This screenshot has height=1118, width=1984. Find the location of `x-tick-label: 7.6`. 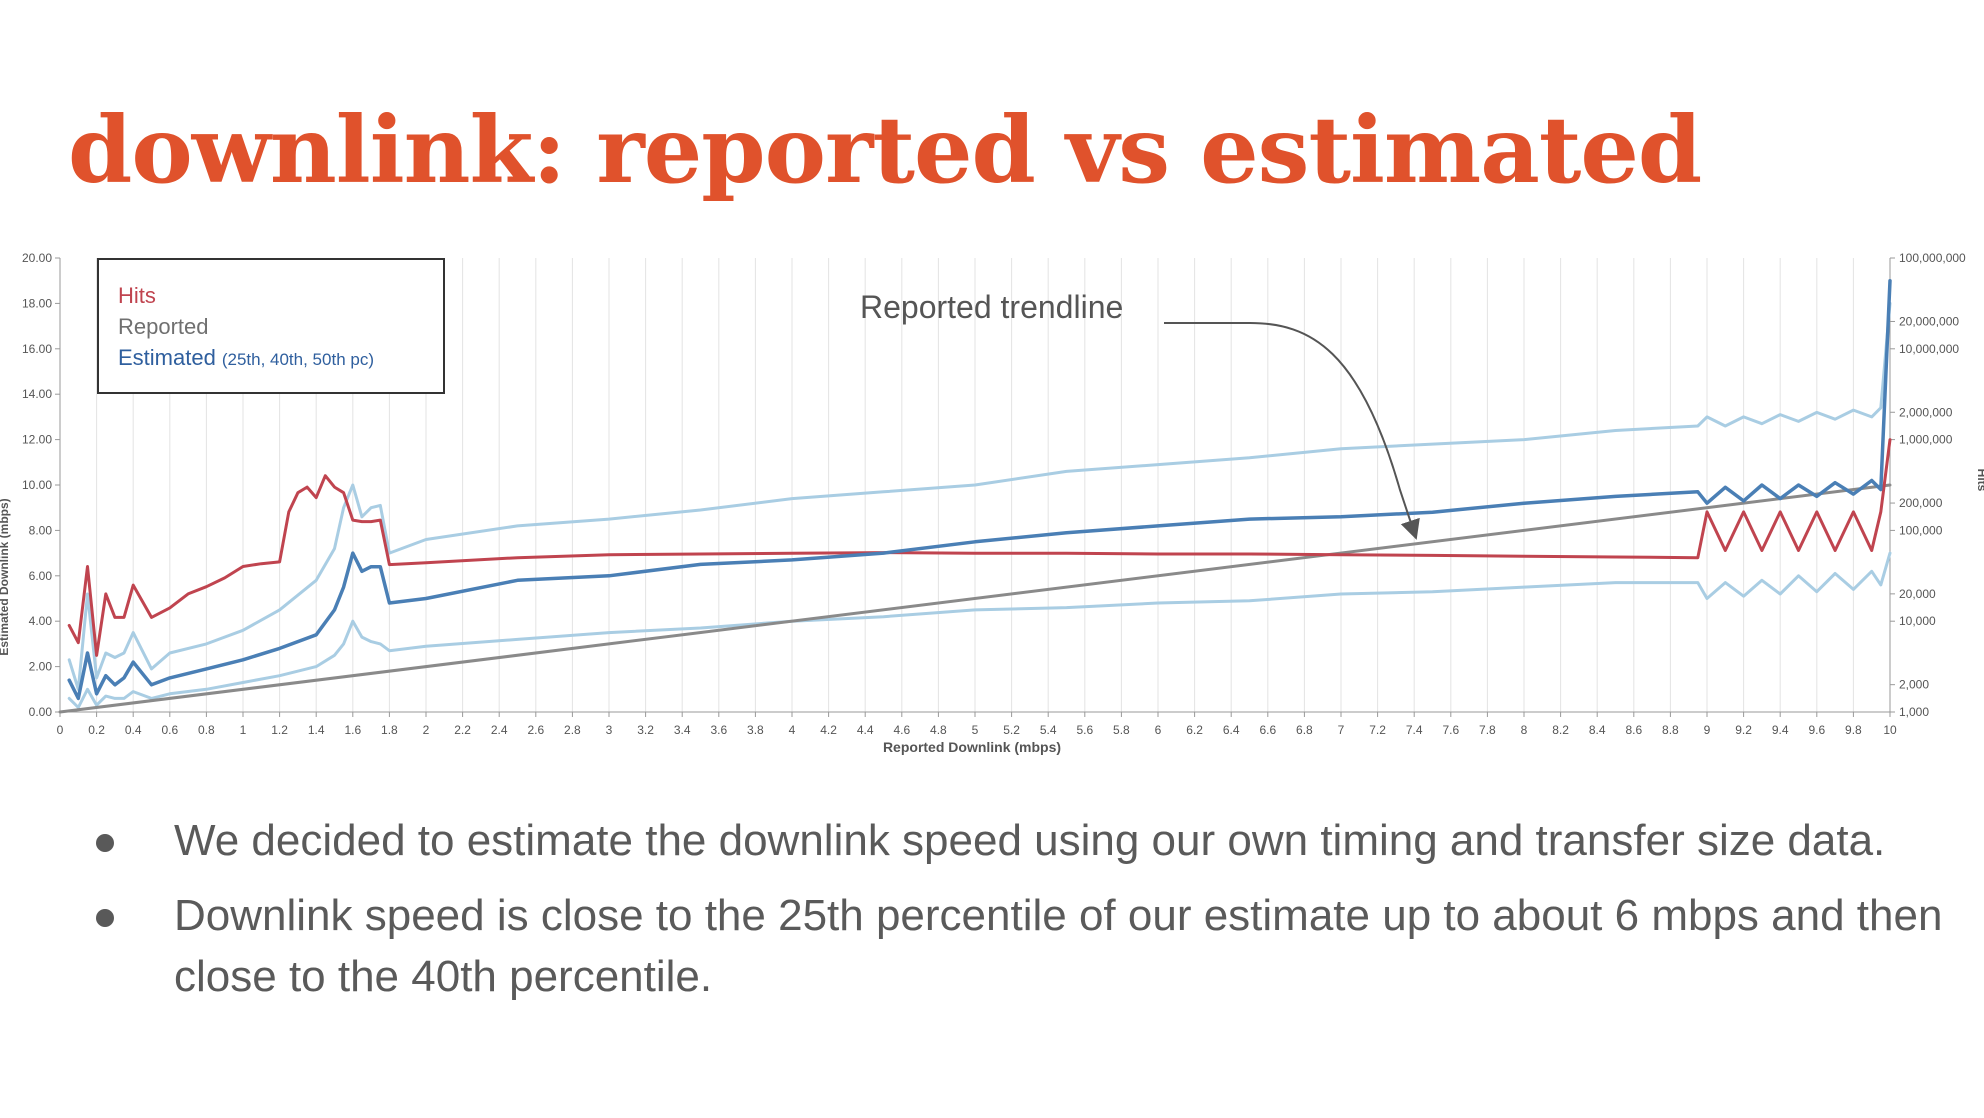

x-tick-label: 7.6 is located at coordinates (1450, 730).